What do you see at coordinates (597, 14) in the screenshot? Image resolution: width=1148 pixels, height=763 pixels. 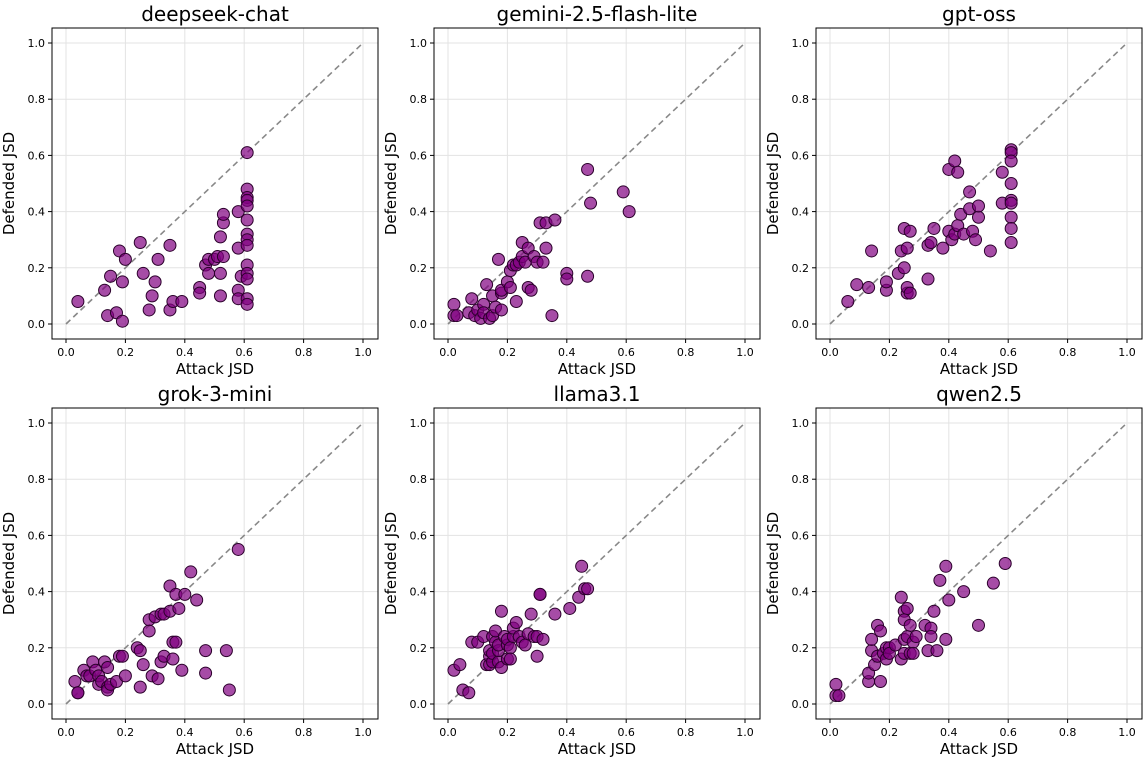 I see `subplot-title: gemini-2.5-flash-lite` at bounding box center [597, 14].